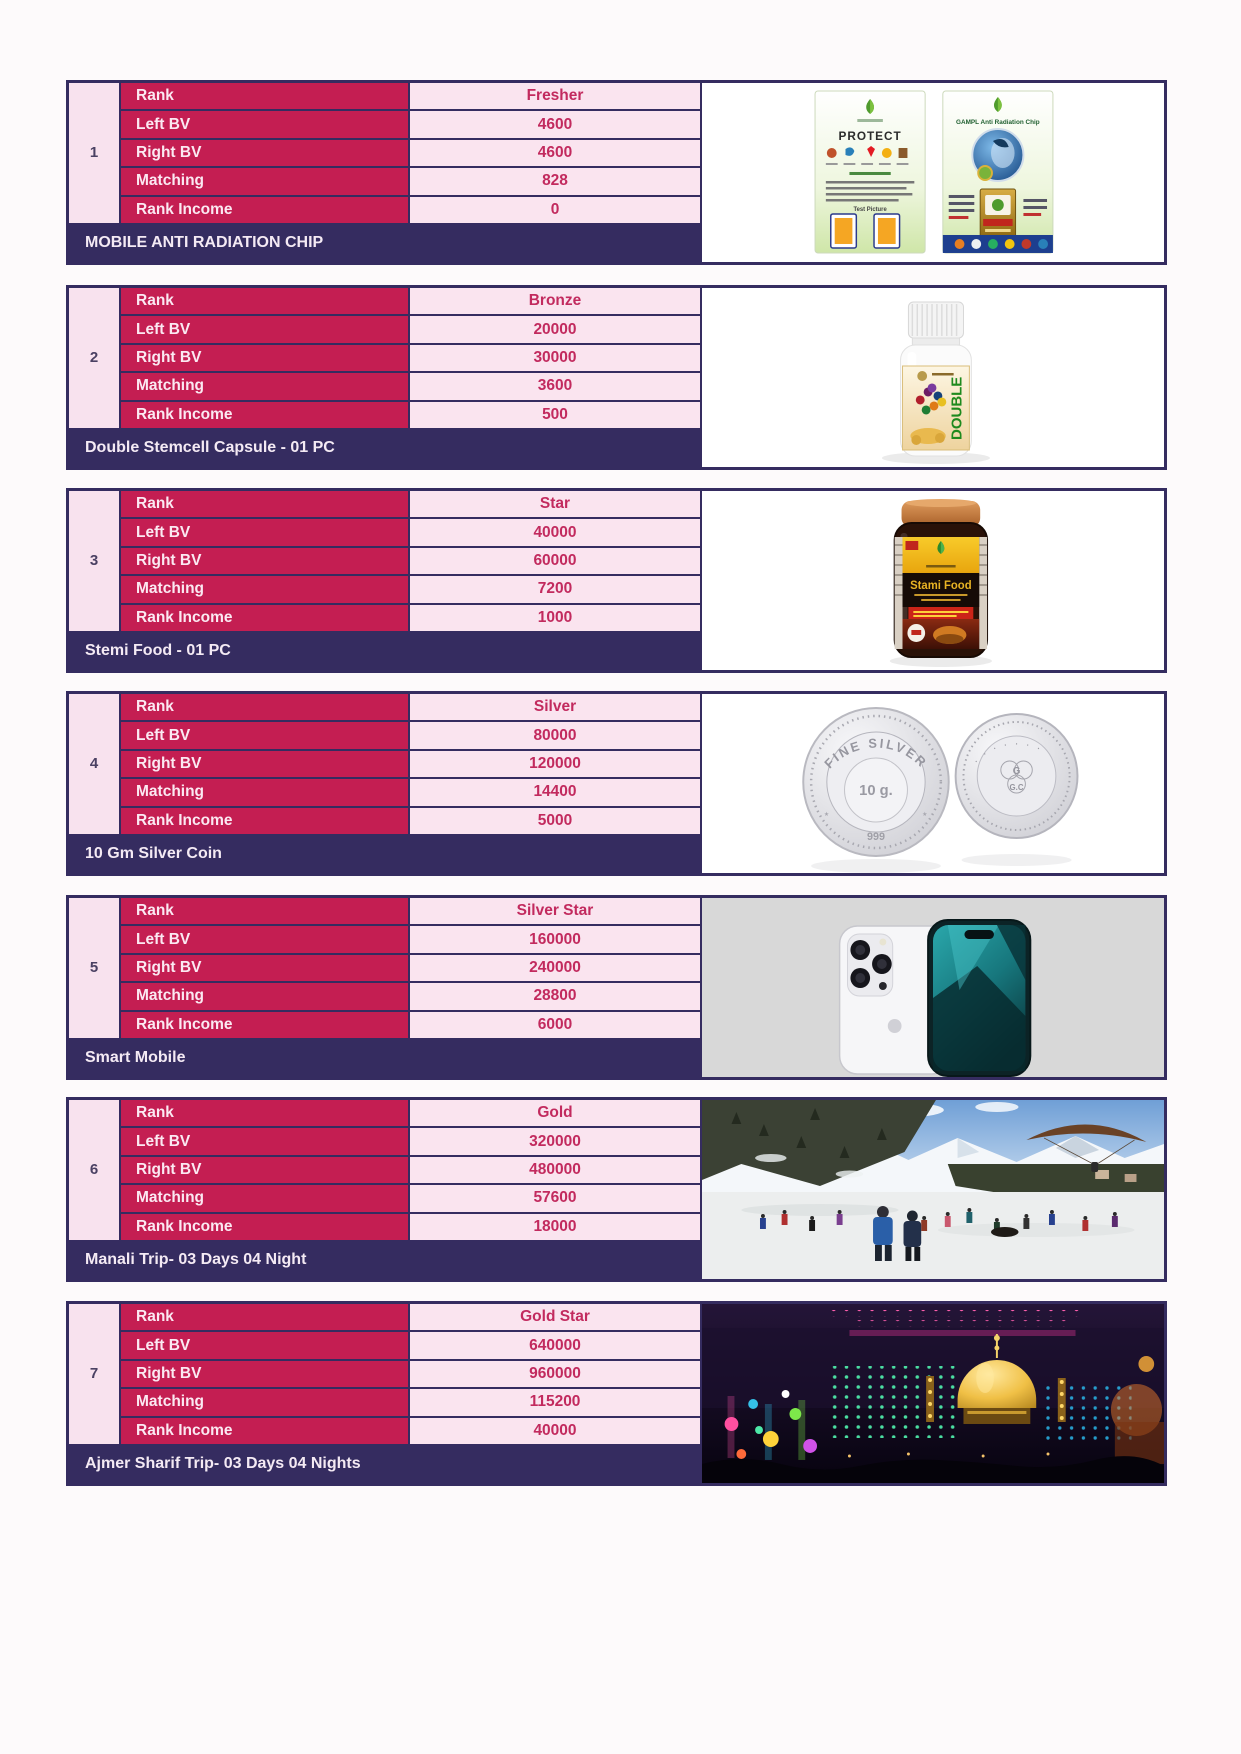 The image size is (1241, 1754). I want to click on svg-text: DOUBLE, so click(958, 408).